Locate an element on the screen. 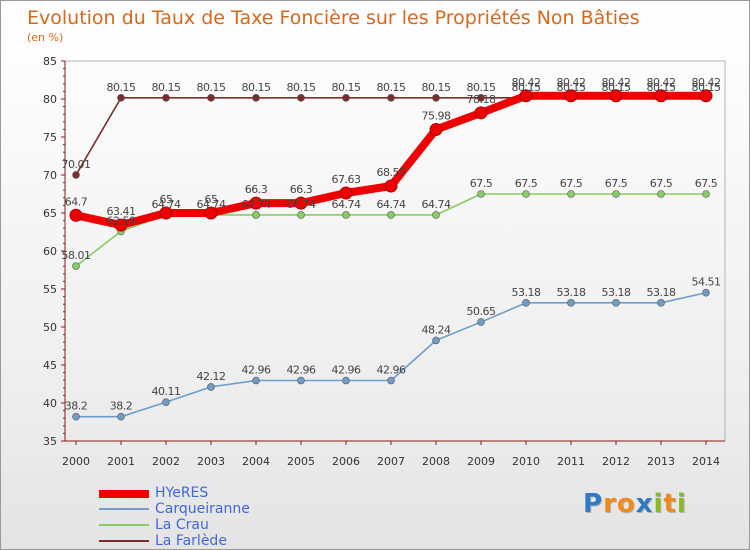 This screenshot has height=550, width=750. data-label-carqueiranne: 40.11 is located at coordinates (166, 391).